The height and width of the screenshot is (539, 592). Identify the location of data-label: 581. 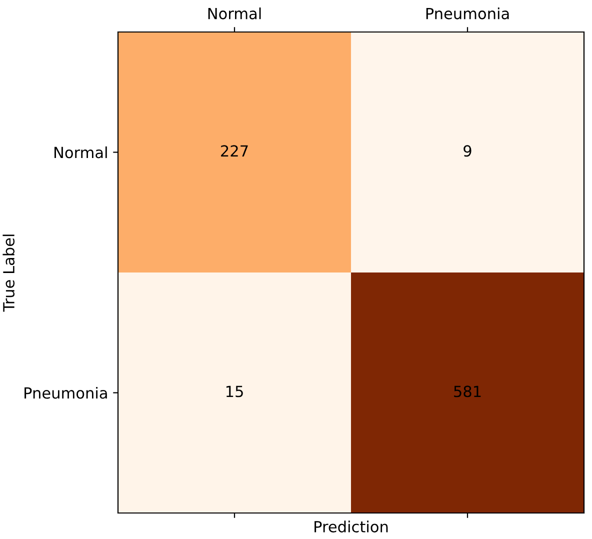
(467, 392).